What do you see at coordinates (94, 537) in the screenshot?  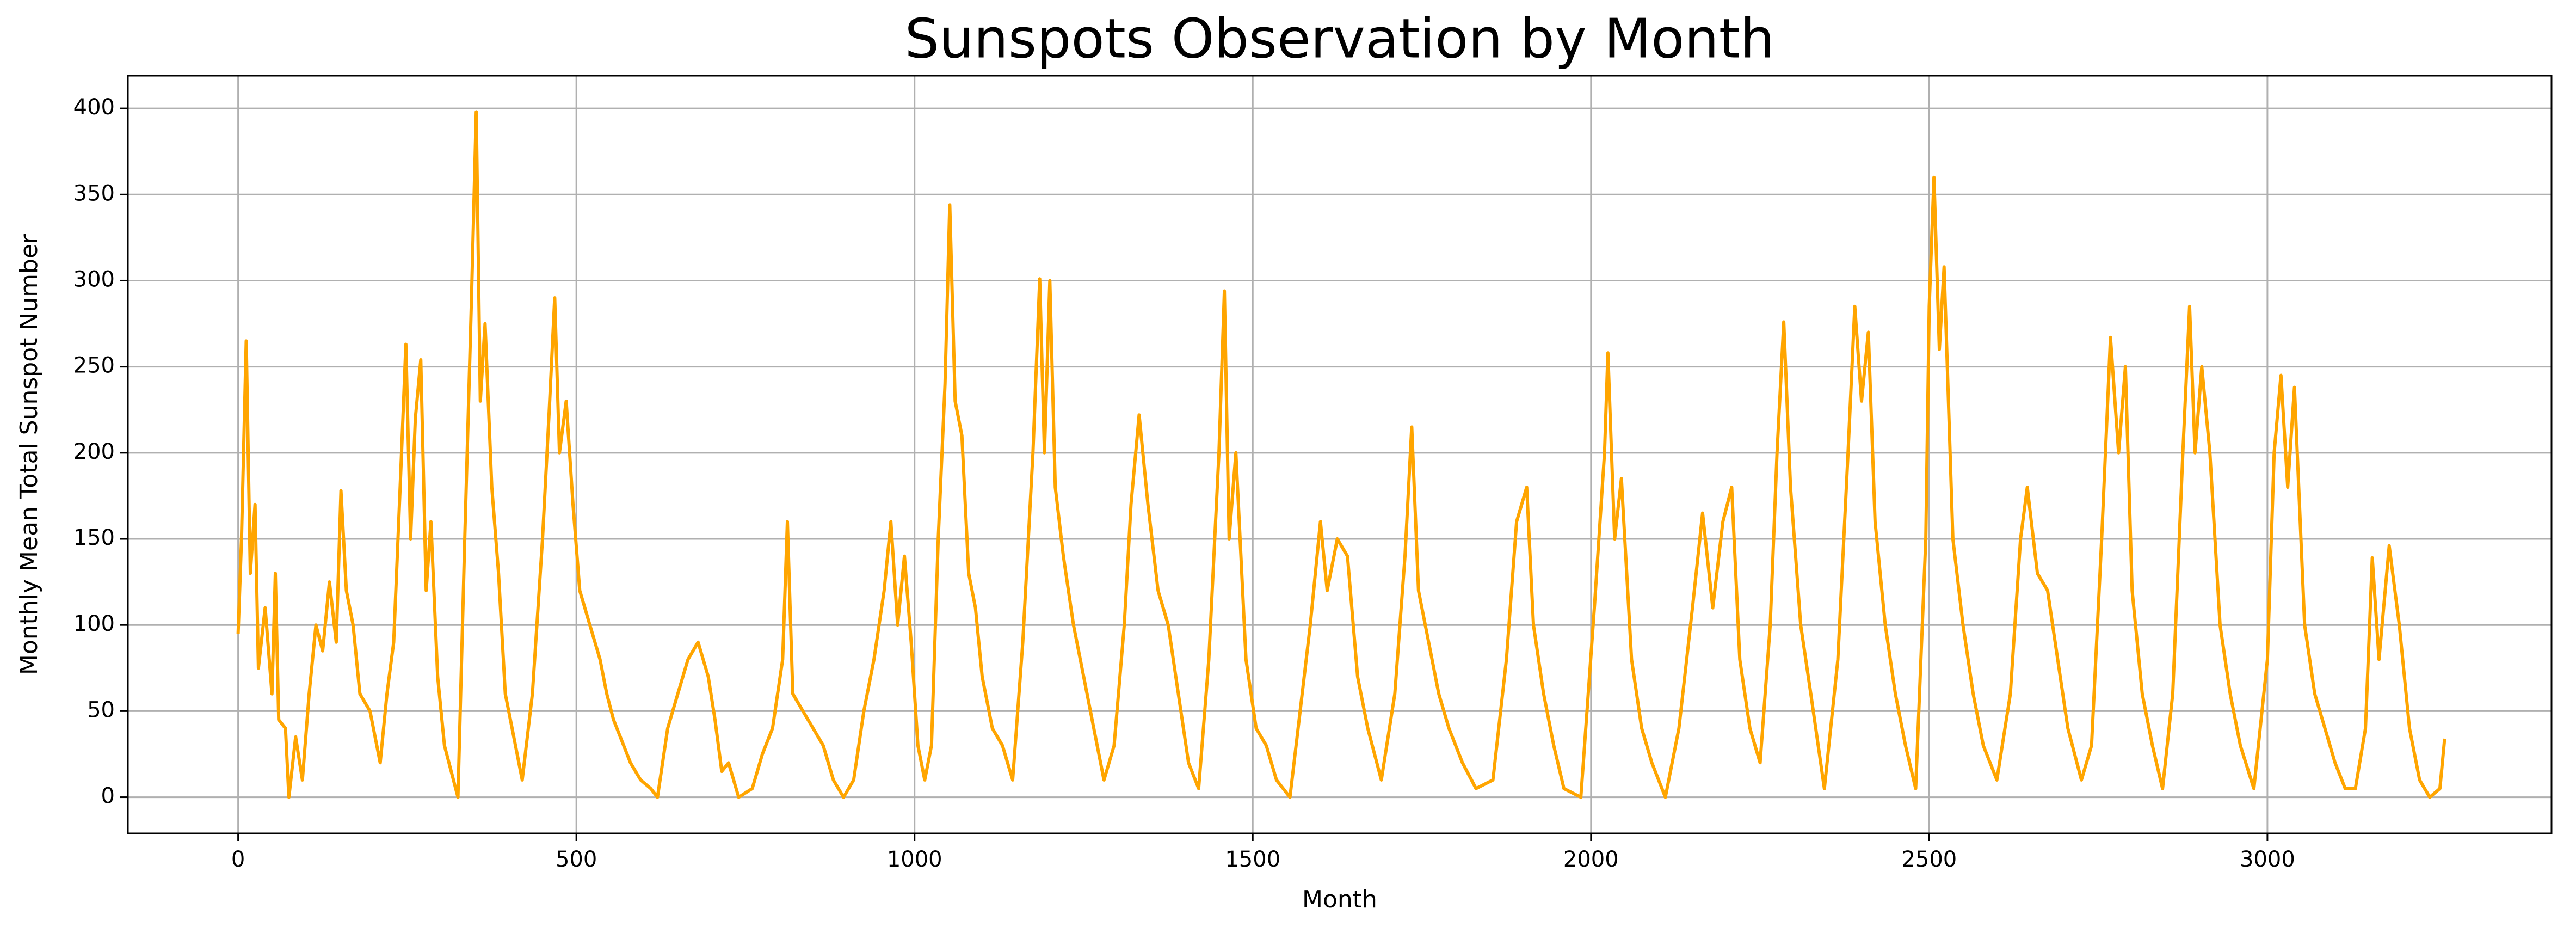 I see `y-tick-label: 150` at bounding box center [94, 537].